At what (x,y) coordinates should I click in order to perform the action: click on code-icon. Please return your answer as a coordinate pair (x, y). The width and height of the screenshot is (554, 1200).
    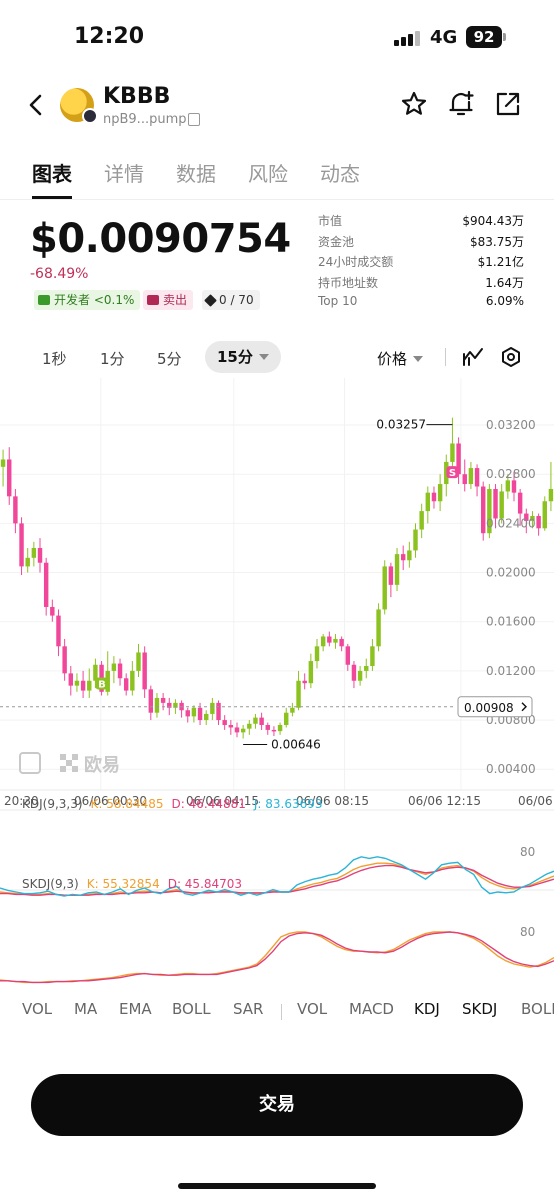
    Looking at the image, I should click on (44, 300).